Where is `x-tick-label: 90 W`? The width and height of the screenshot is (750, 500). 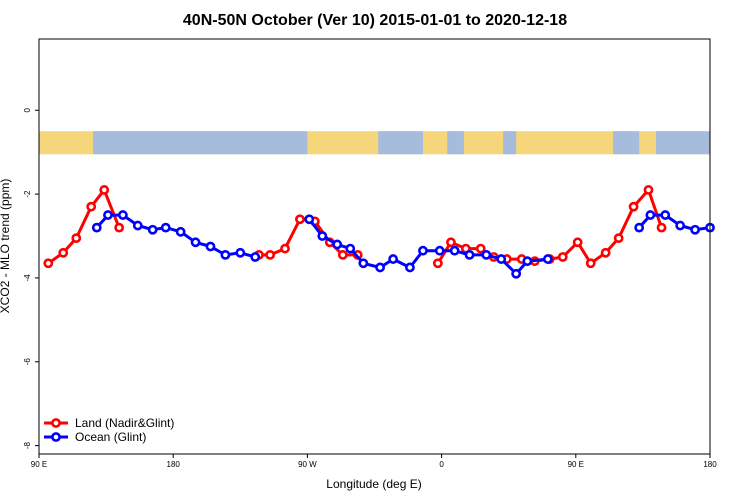
x-tick-label: 90 W is located at coordinates (307, 464).